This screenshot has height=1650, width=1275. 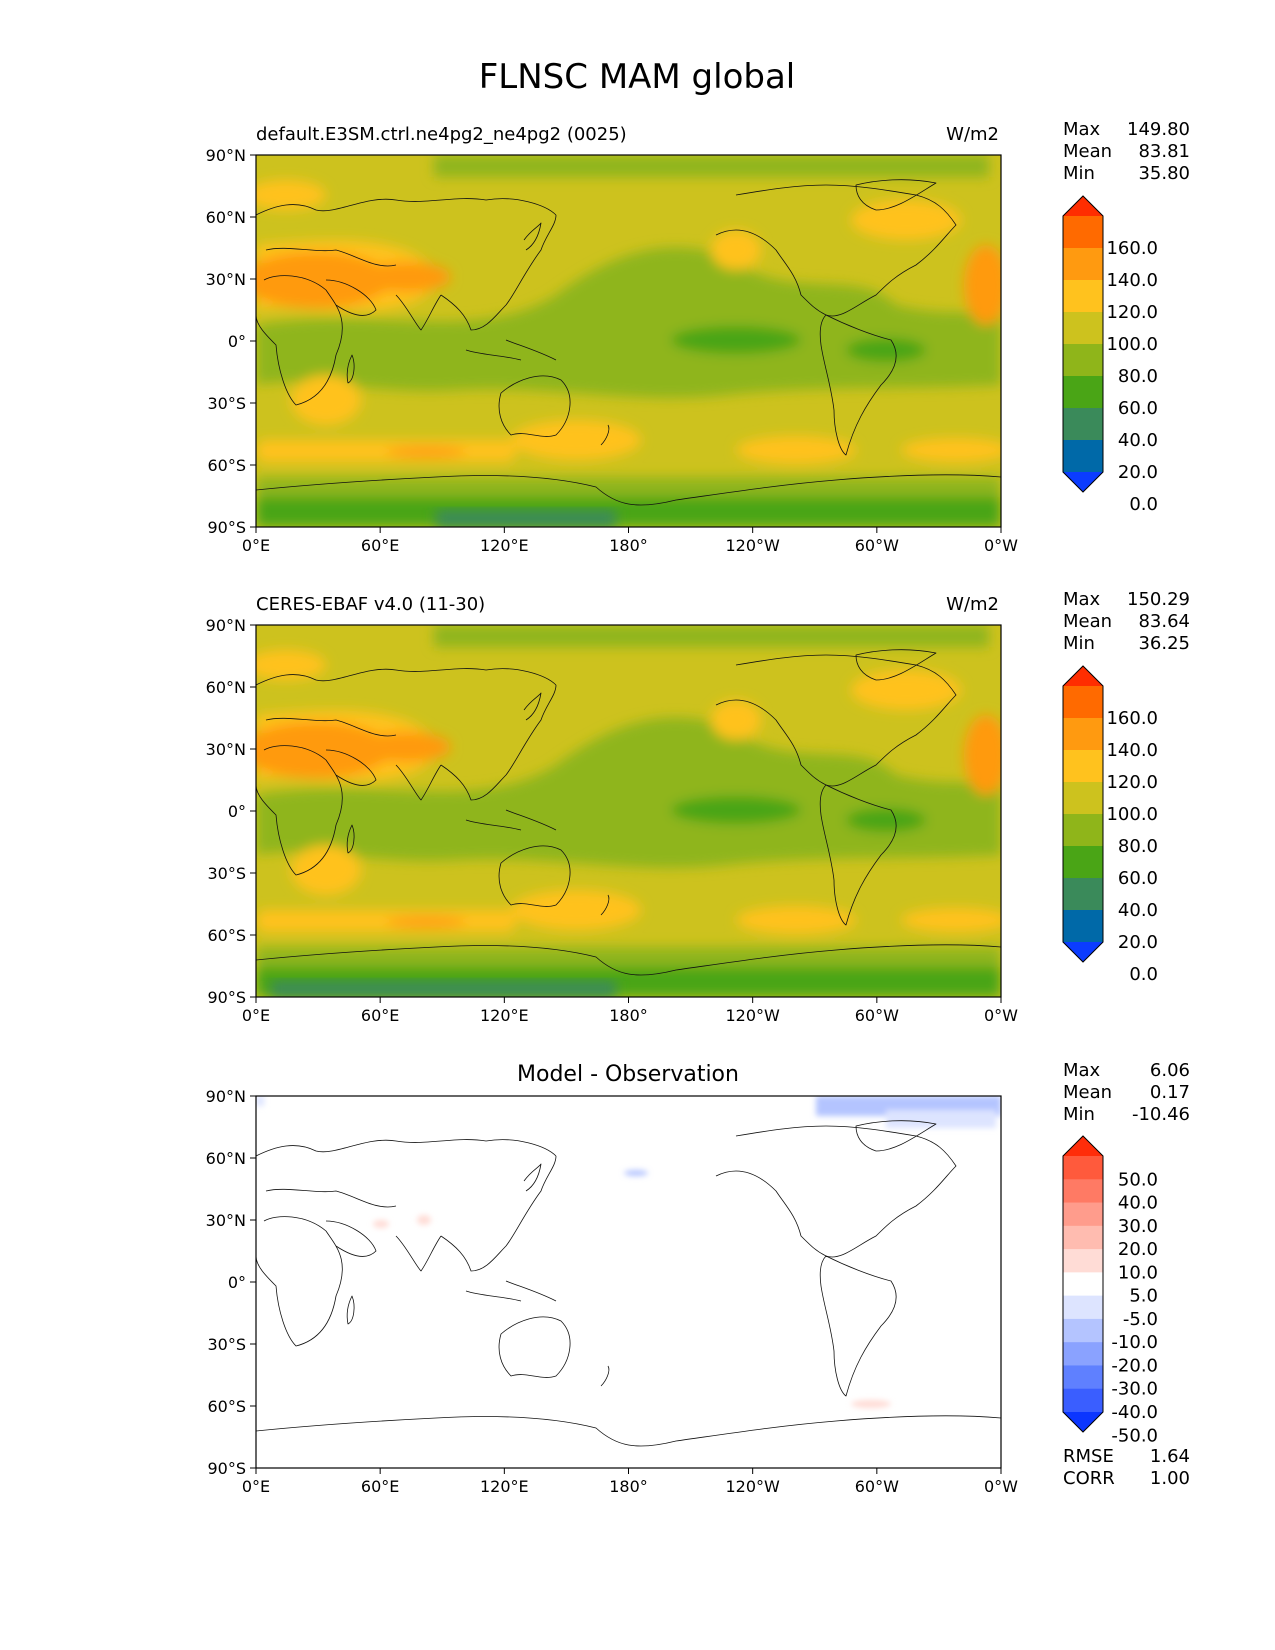 I want to click on stat-rmse-label: RMSE, so click(x=1088, y=1456).